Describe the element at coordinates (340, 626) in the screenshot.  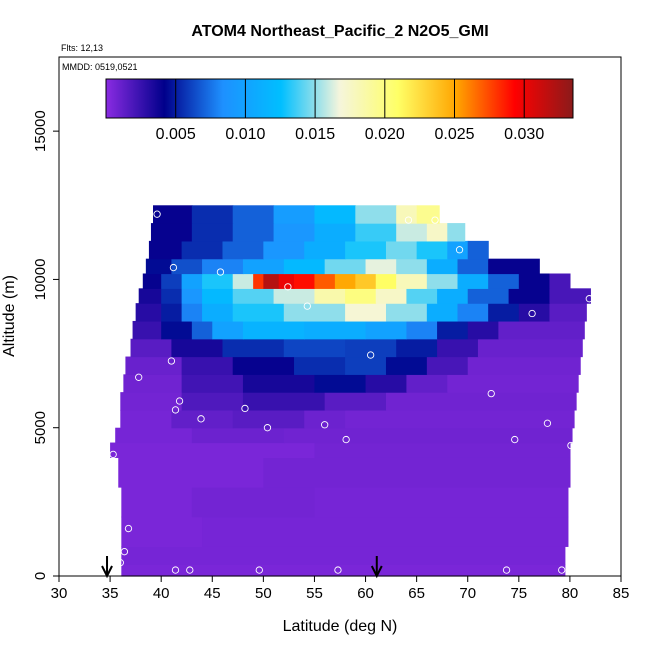
I see `x-axis-label: Latitude (deg N)` at that location.